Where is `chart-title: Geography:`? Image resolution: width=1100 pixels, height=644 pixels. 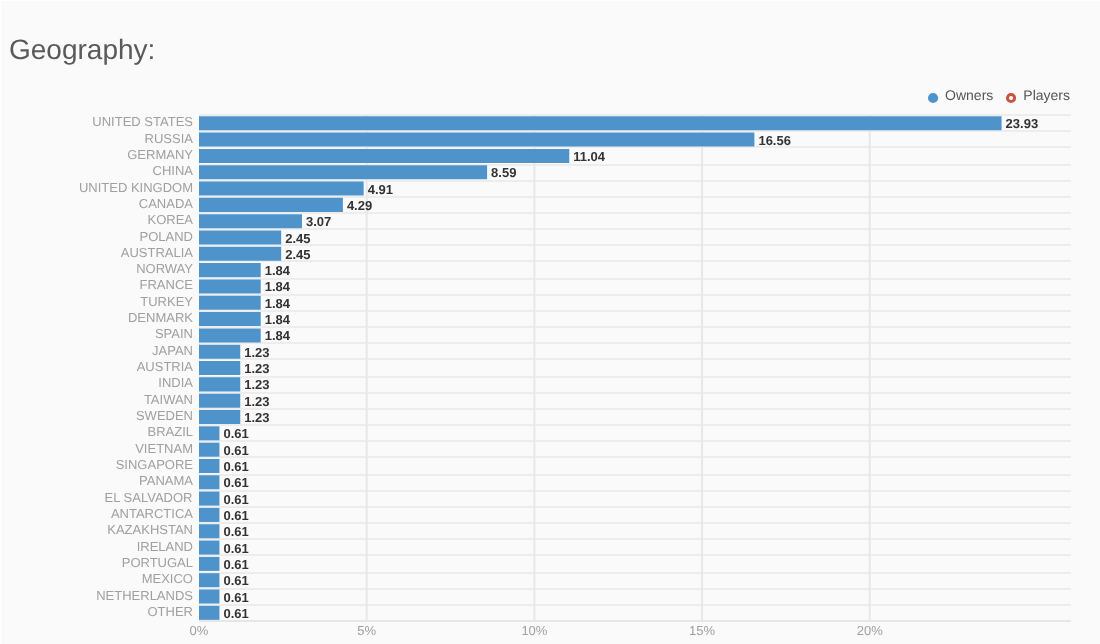 chart-title: Geography: is located at coordinates (82, 49).